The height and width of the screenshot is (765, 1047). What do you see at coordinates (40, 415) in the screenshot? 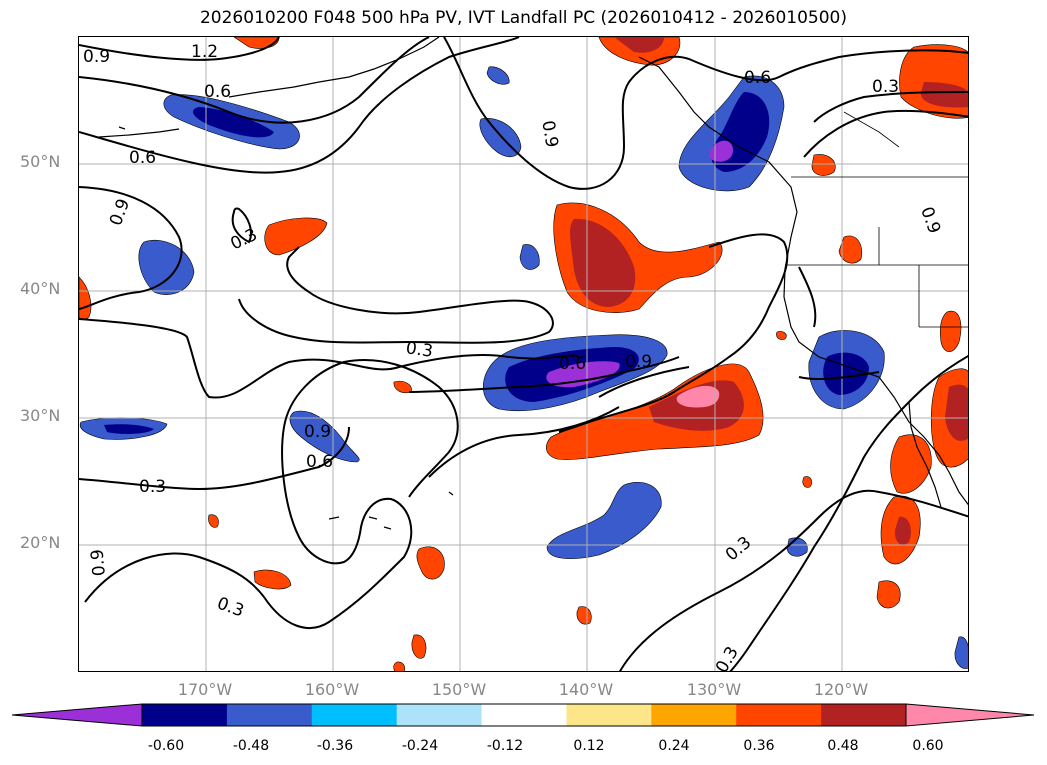
I see `lat-label-30n: 30°N` at bounding box center [40, 415].